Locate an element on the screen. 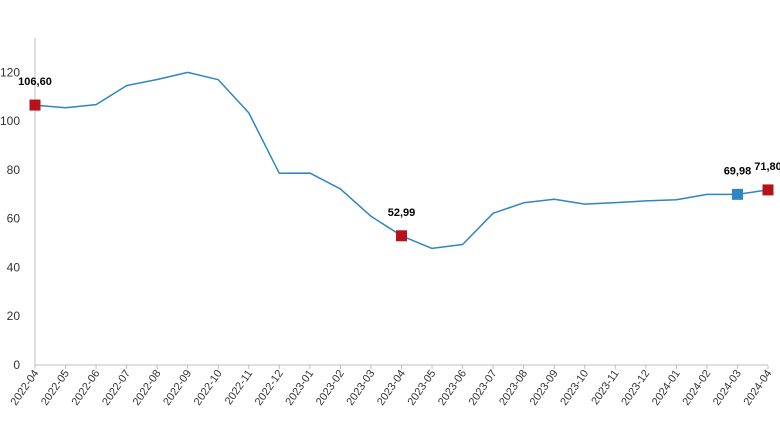 Image resolution: width=780 pixels, height=440 pixels. x-tick-label: 2022-09 is located at coordinates (177, 388).